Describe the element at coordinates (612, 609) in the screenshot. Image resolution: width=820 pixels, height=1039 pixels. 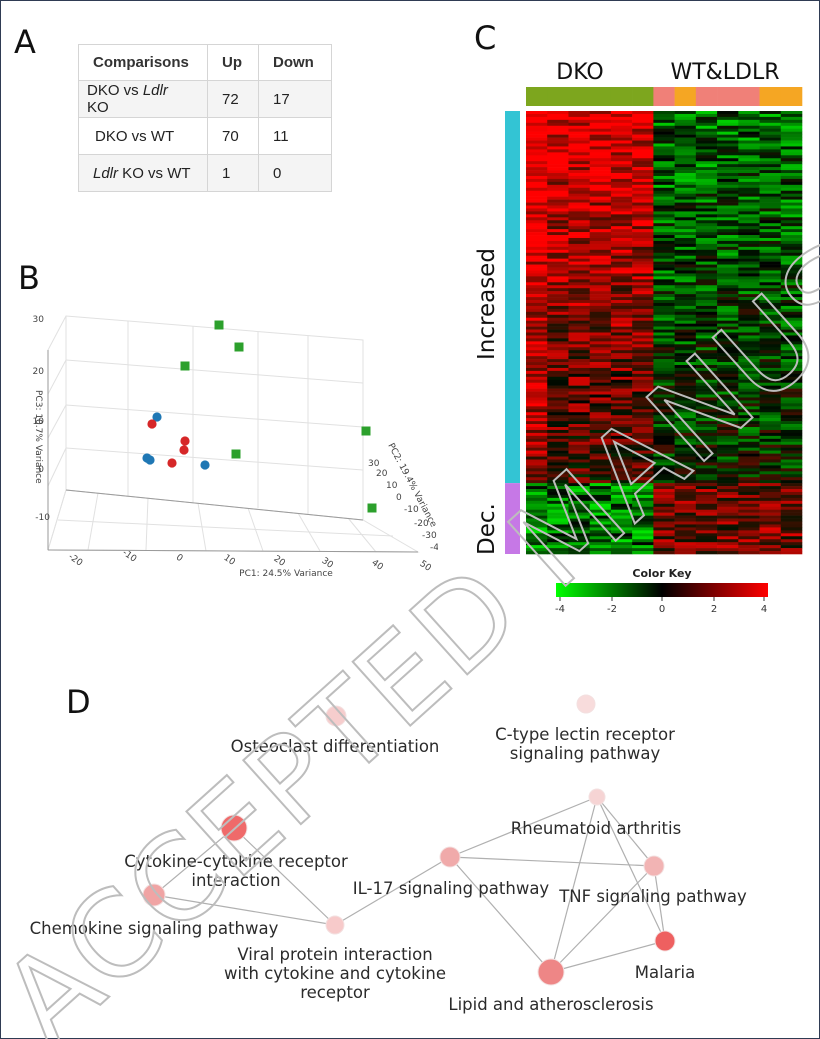
I see `color-key-tick: -2` at that location.